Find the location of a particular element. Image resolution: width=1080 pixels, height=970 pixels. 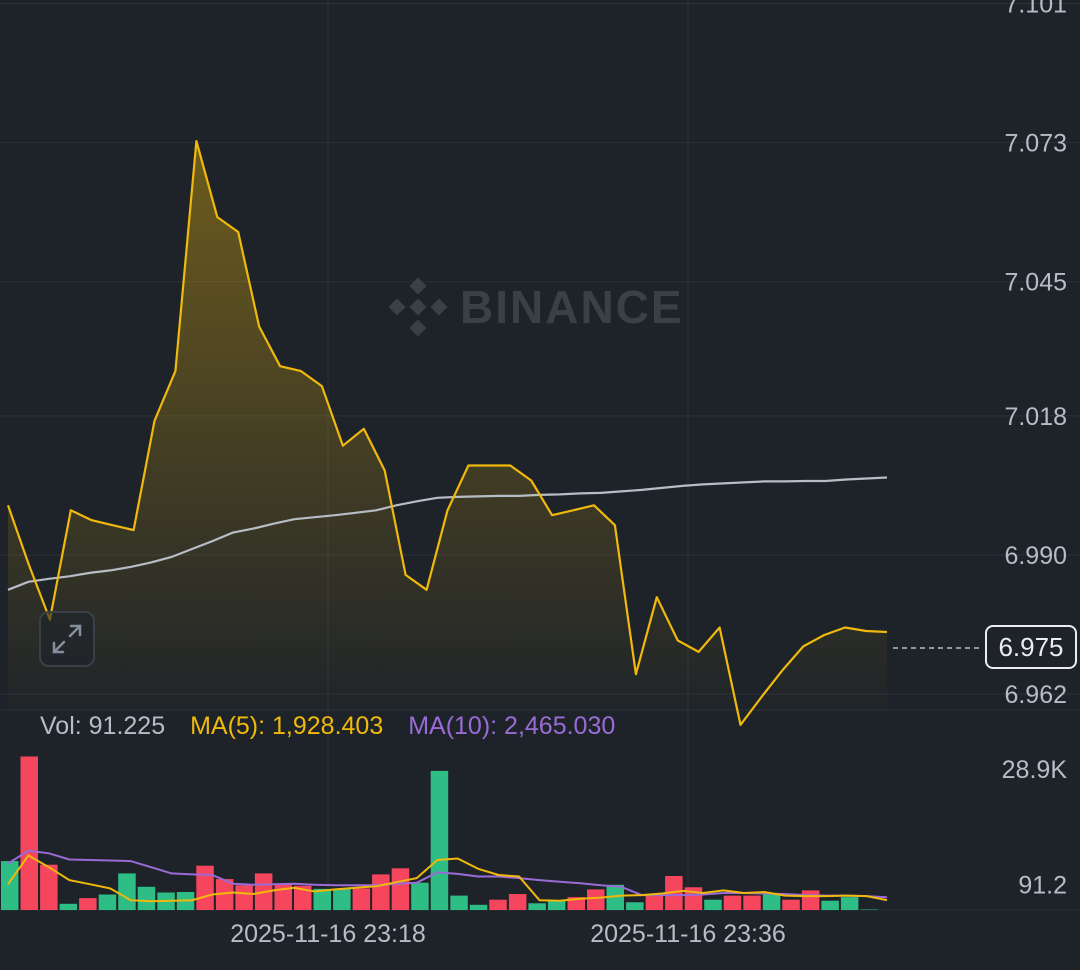

volume-bars is located at coordinates (439, 833).